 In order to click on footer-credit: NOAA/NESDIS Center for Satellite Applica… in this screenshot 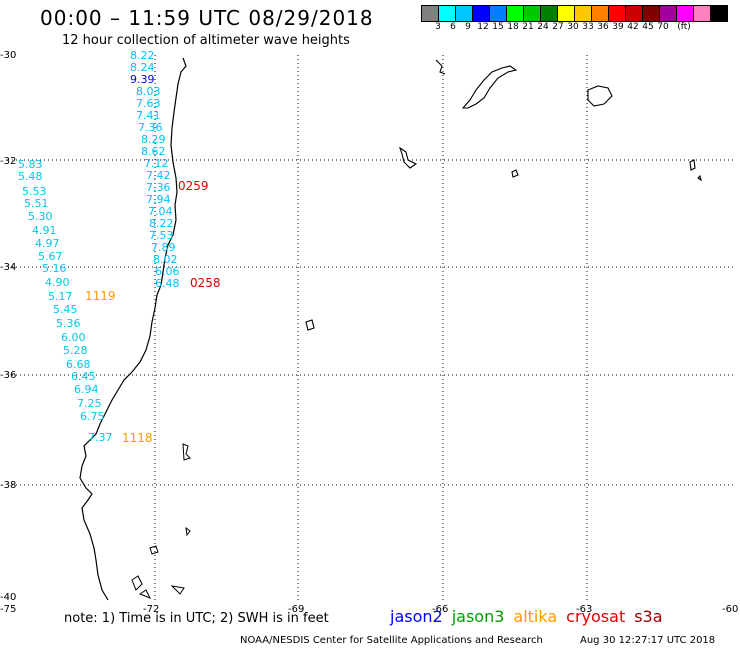, I will do `click(391, 640)`.